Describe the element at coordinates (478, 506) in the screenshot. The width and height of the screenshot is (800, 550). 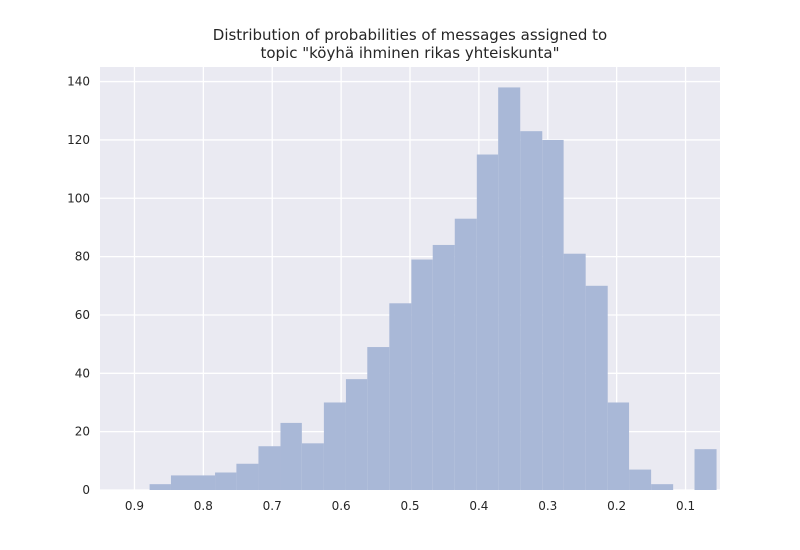
I see `x-tick-label: 0.4` at that location.